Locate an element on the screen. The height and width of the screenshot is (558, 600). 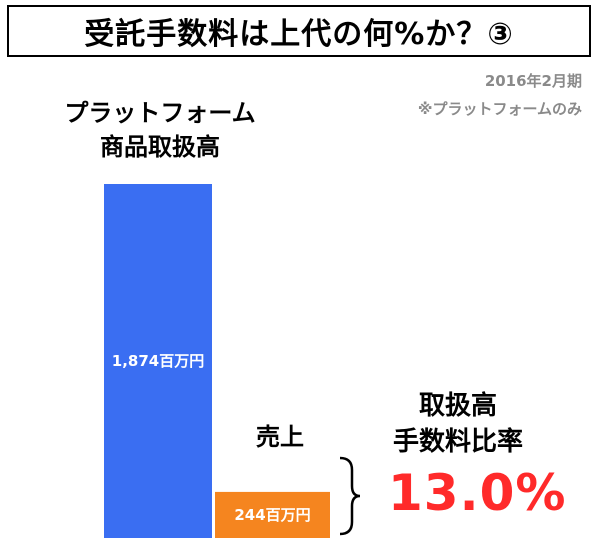
platform-only-note: ※プラットフォームのみ is located at coordinates (499, 109).